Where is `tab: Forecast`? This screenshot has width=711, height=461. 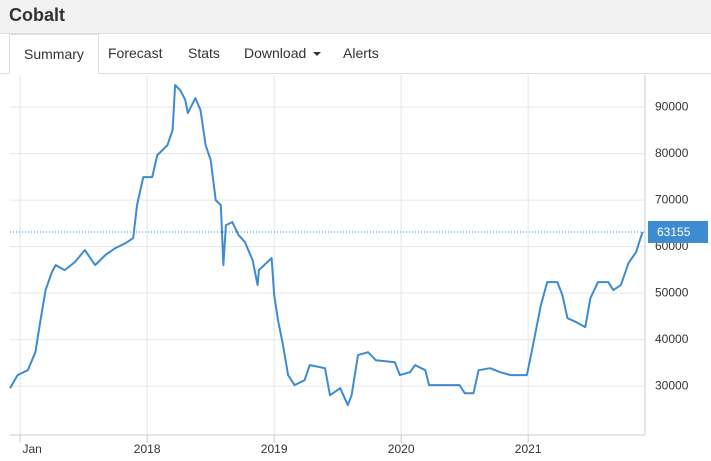
tab: Forecast is located at coordinates (135, 53).